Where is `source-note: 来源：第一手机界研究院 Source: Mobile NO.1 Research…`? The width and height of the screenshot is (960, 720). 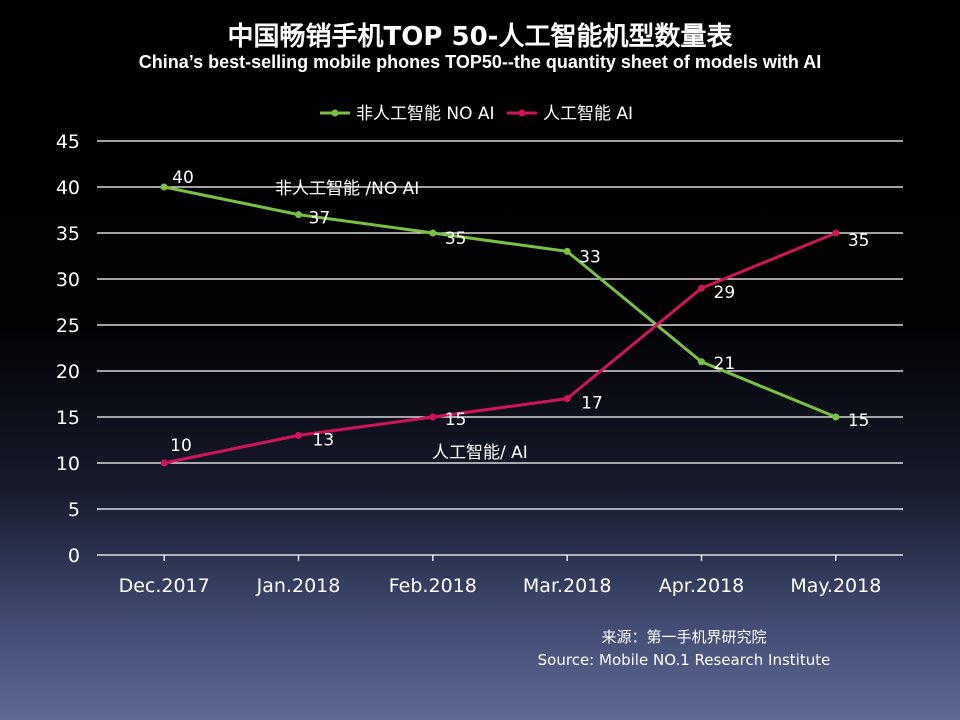
source-note: 来源：第一手机界研究院 Source: Mobile NO.1 Research… is located at coordinates (684, 649).